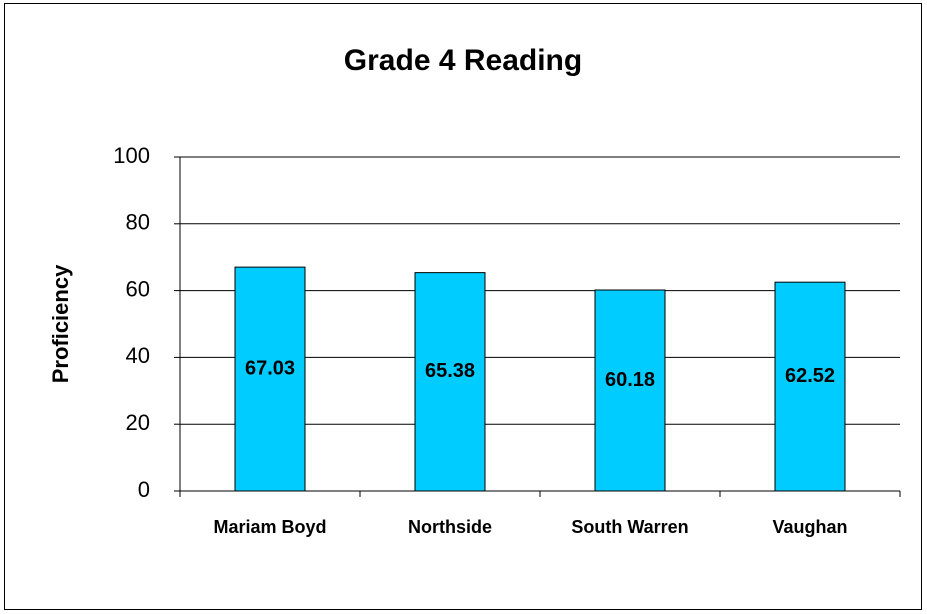 Image resolution: width=927 pixels, height=614 pixels. Describe the element at coordinates (138, 222) in the screenshot. I see `y-tick-label: 80` at that location.